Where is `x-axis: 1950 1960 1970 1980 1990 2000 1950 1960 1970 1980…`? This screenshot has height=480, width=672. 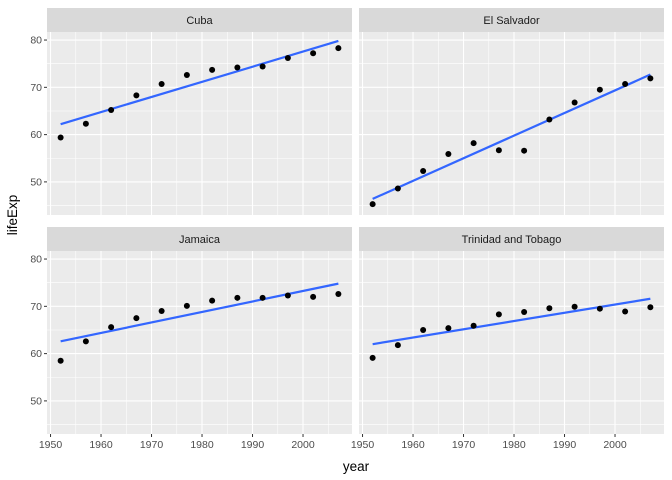
x-axis: 1950 1960 1970 1980 1990 2000 1950 1960 1970 1980… is located at coordinates (333, 442).